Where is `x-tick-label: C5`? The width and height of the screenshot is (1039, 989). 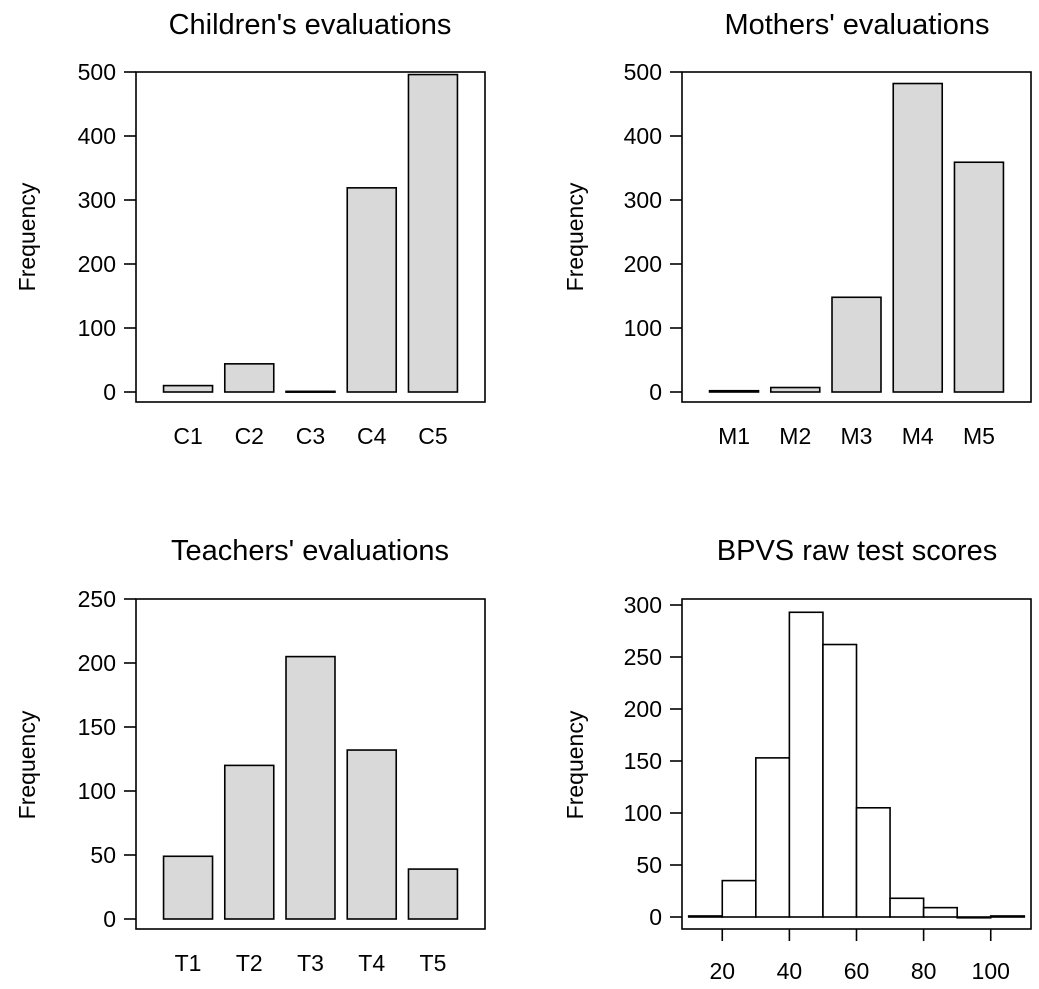
x-tick-label: C5 is located at coordinates (432, 436).